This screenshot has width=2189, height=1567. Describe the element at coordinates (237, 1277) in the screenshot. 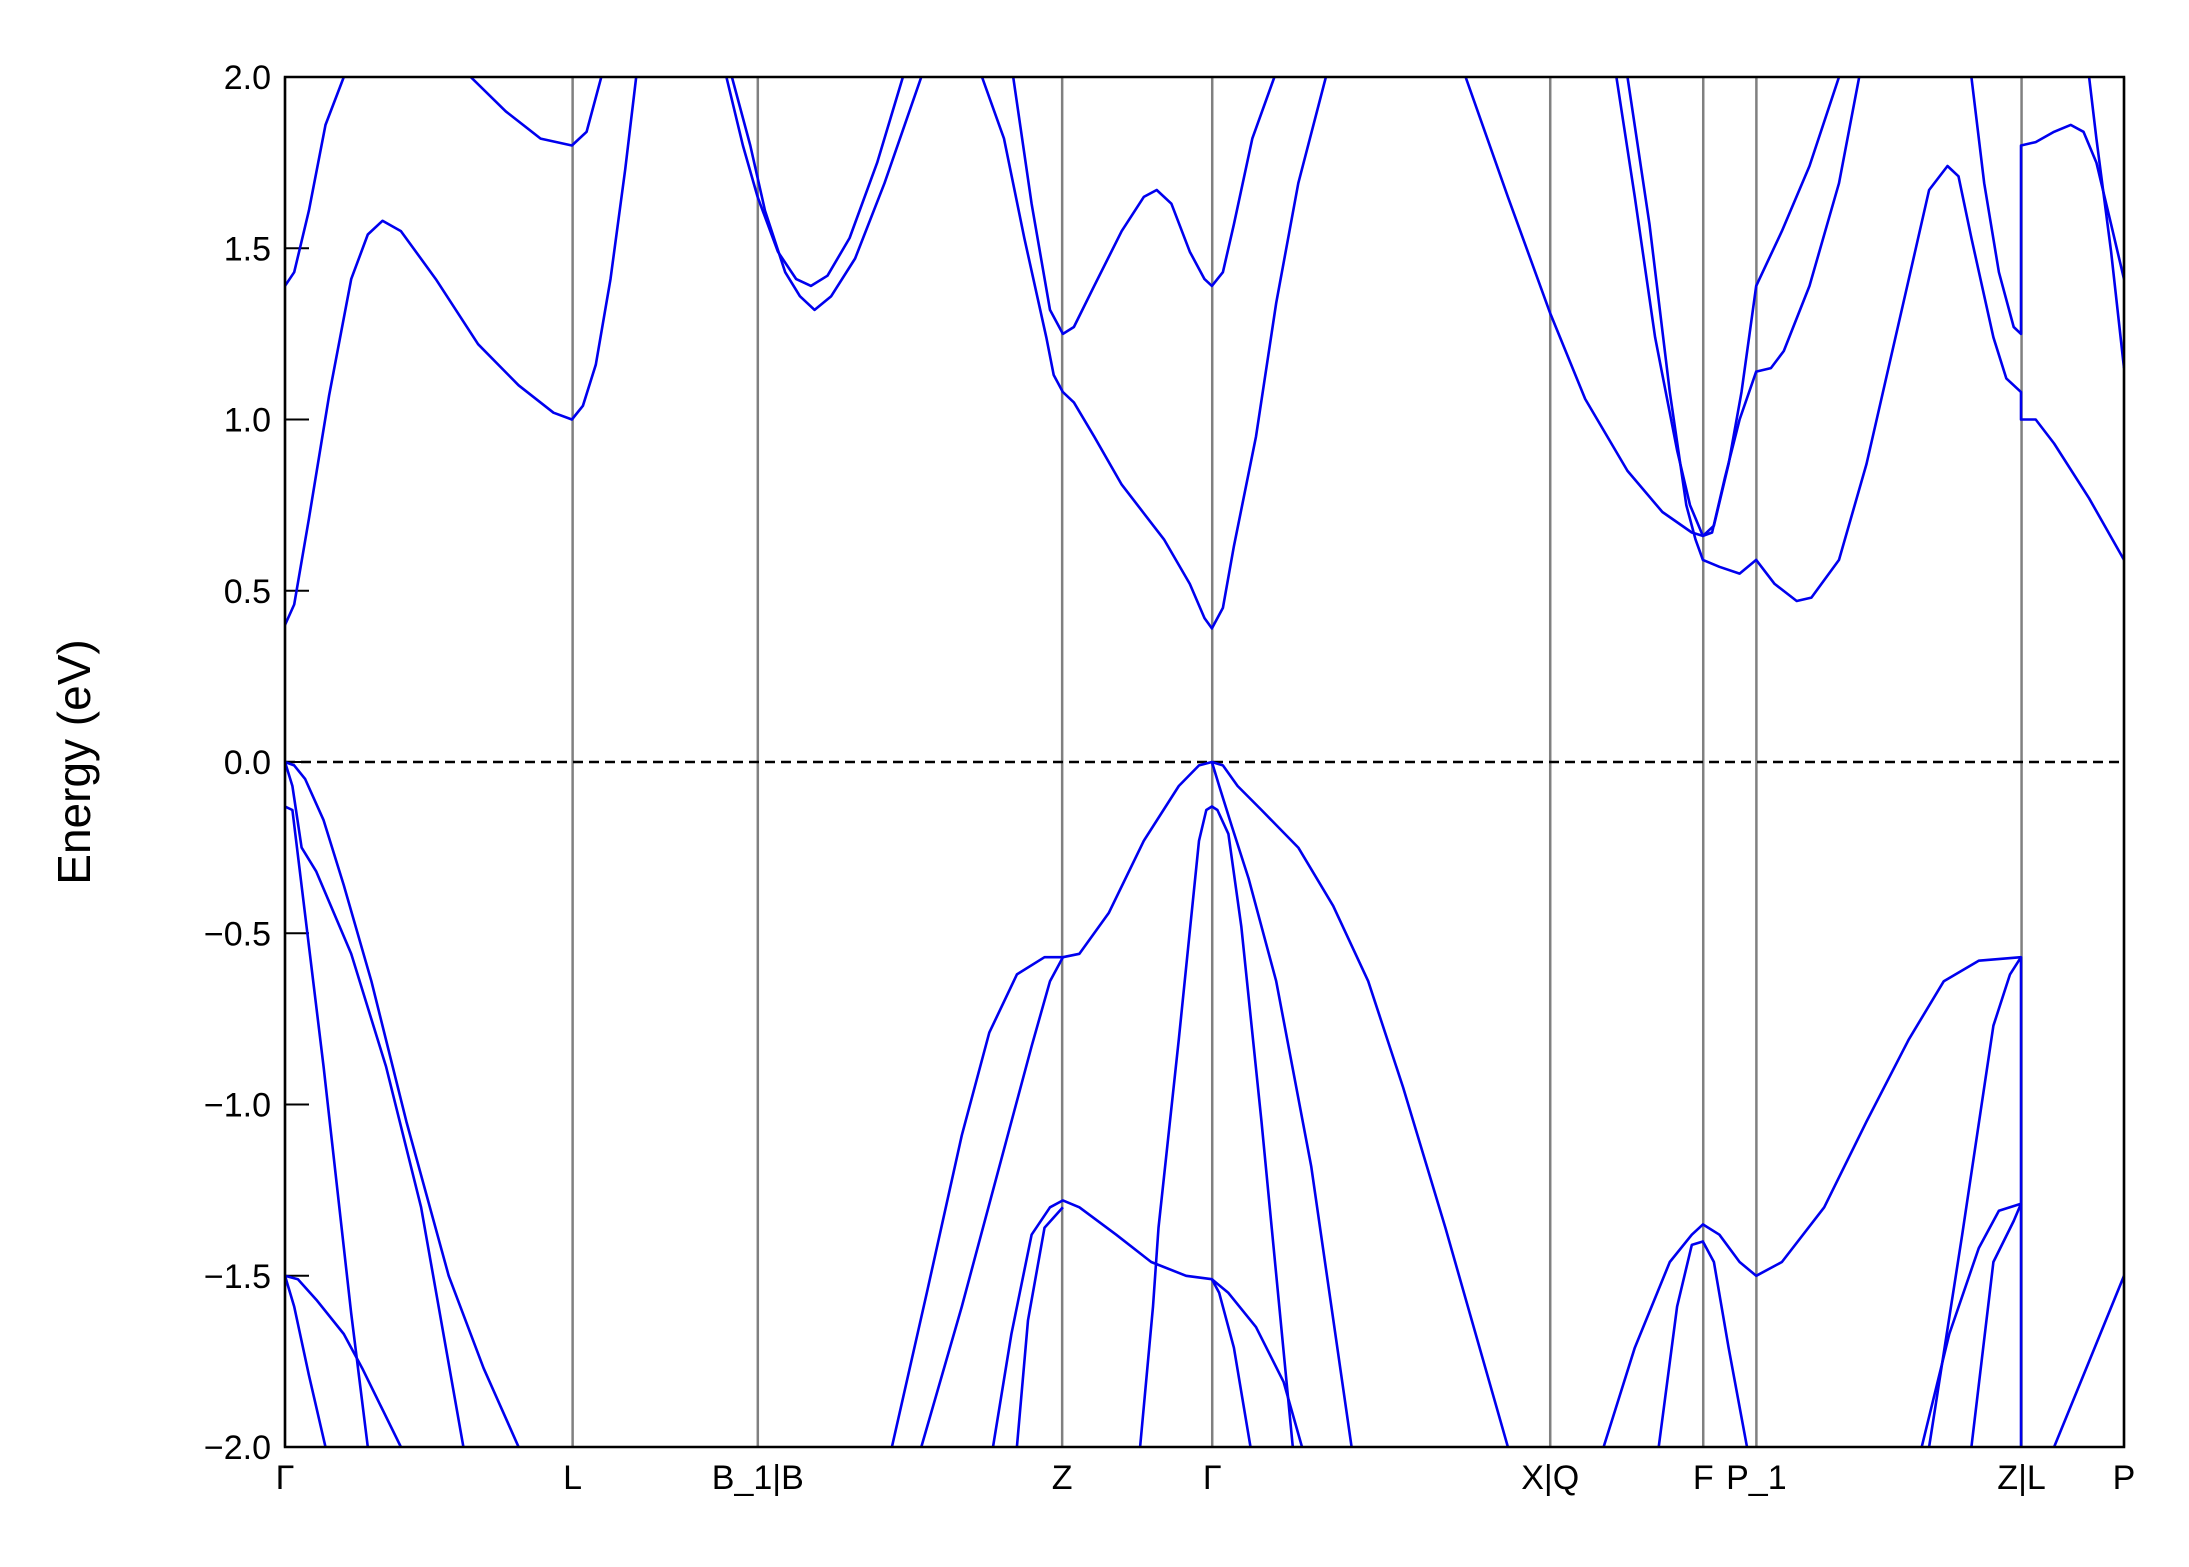

I see `y-tick-label: −1.5` at that location.